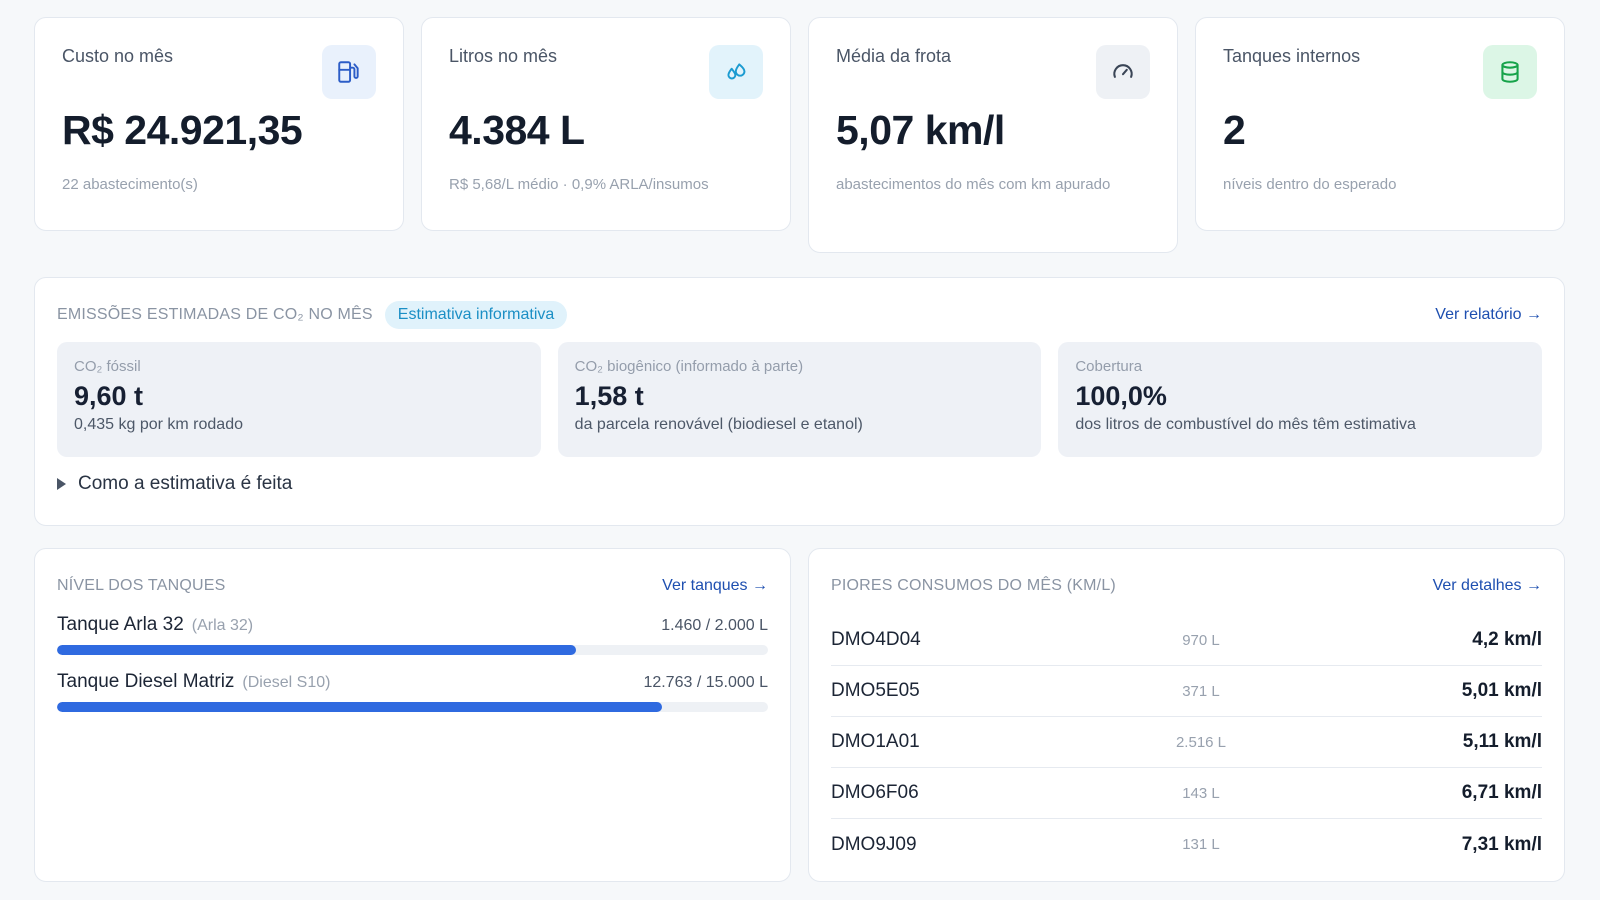 The image size is (1600, 900). What do you see at coordinates (412, 586) in the screenshot?
I see `tanks-header: NÍVEL DOS TANQUES Ver tanques →` at bounding box center [412, 586].